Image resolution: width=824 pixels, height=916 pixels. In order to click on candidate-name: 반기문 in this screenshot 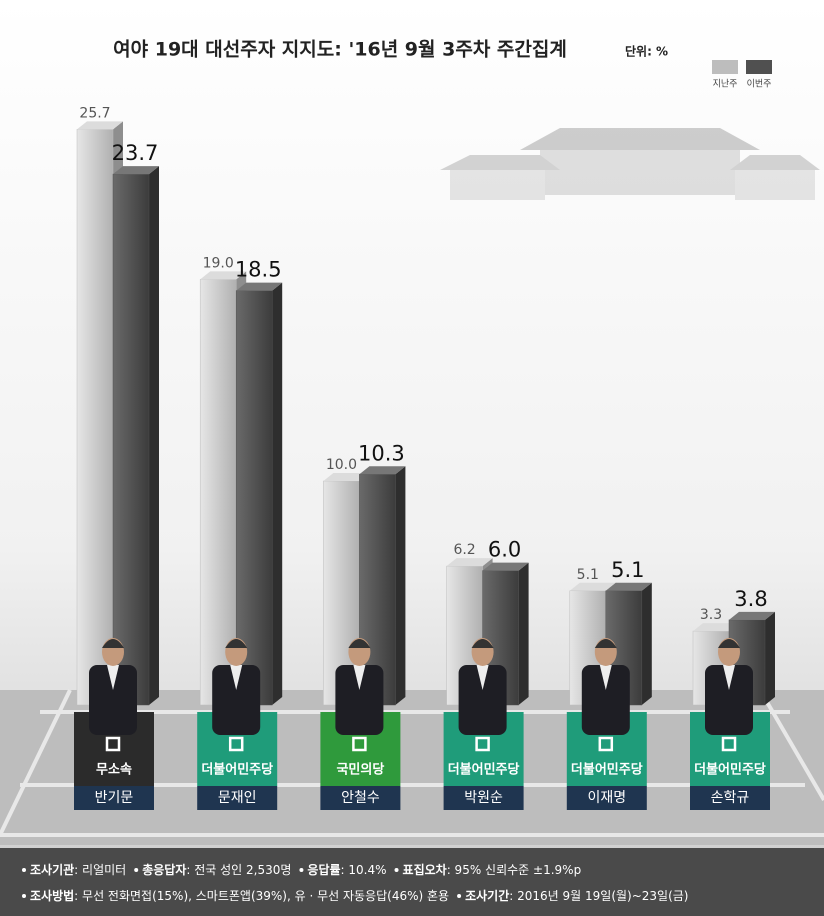, I will do `click(114, 798)`.